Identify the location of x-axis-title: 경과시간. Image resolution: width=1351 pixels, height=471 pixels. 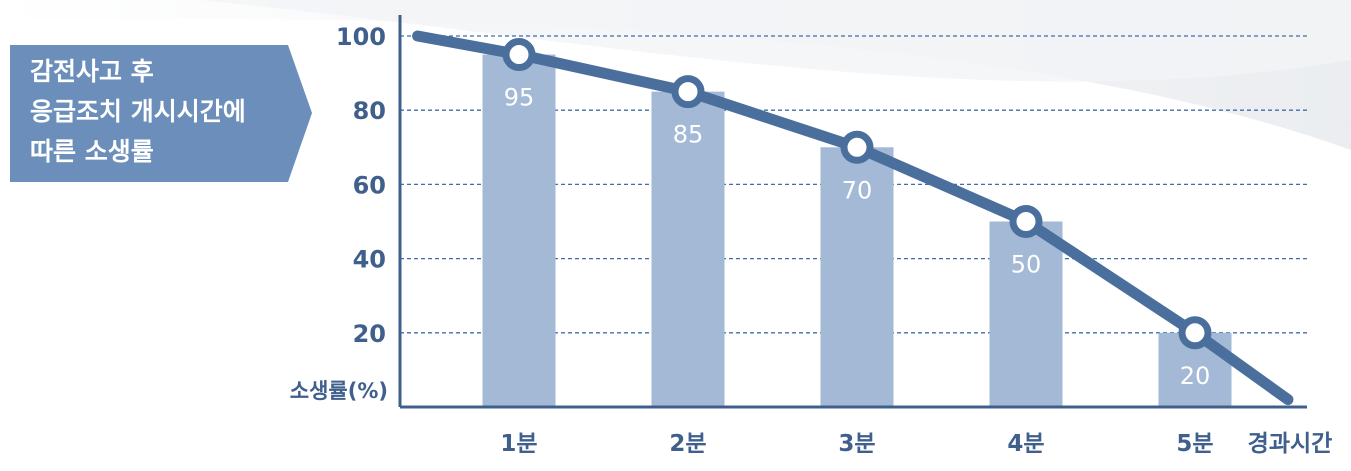
(1290, 444).